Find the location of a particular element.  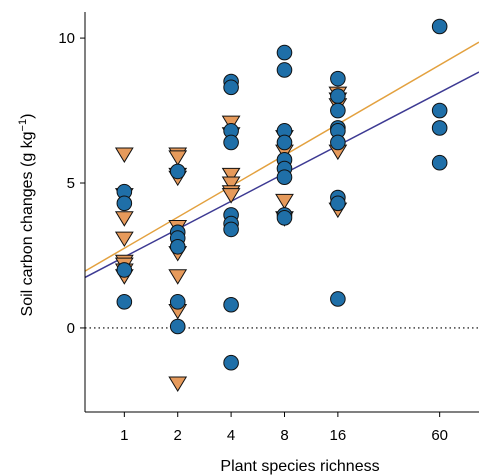

y-tick-label: 5 is located at coordinates (71, 183).